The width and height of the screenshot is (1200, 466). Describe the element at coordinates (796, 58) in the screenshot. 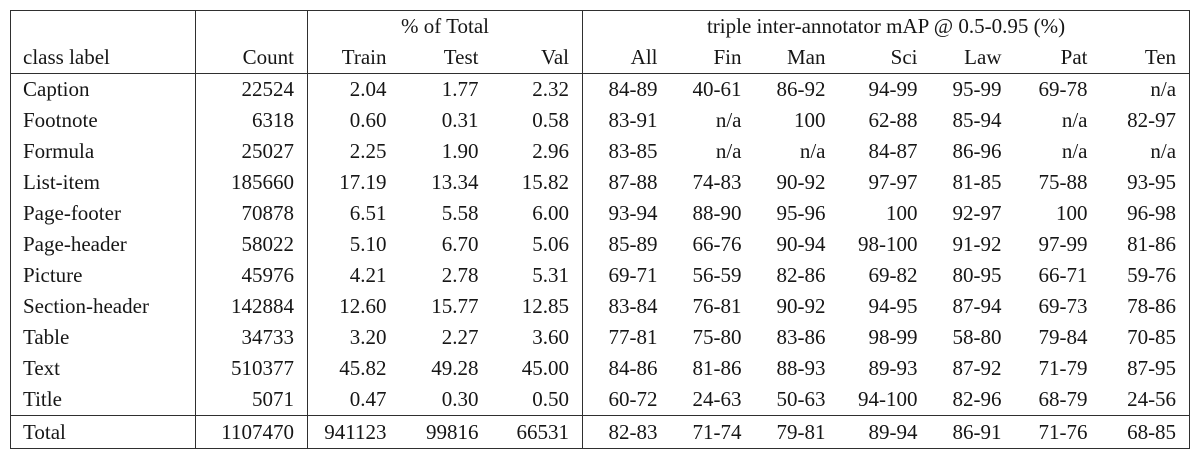

I see `col-header-man: Man` at that location.